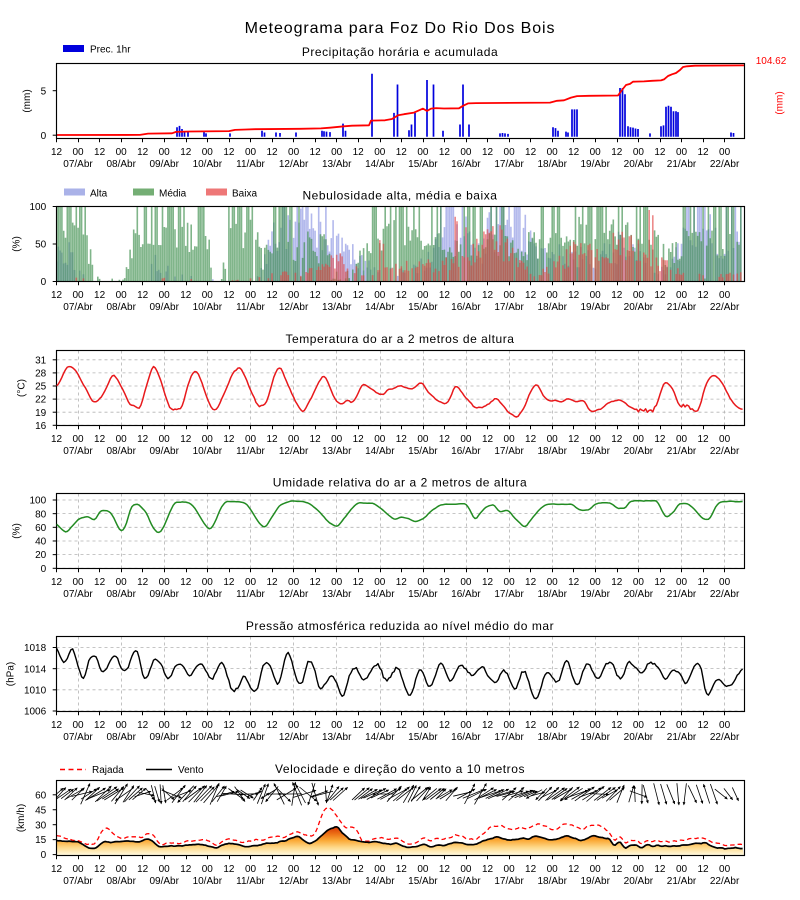  I want to click on svg-text: (mm), so click(780, 102).